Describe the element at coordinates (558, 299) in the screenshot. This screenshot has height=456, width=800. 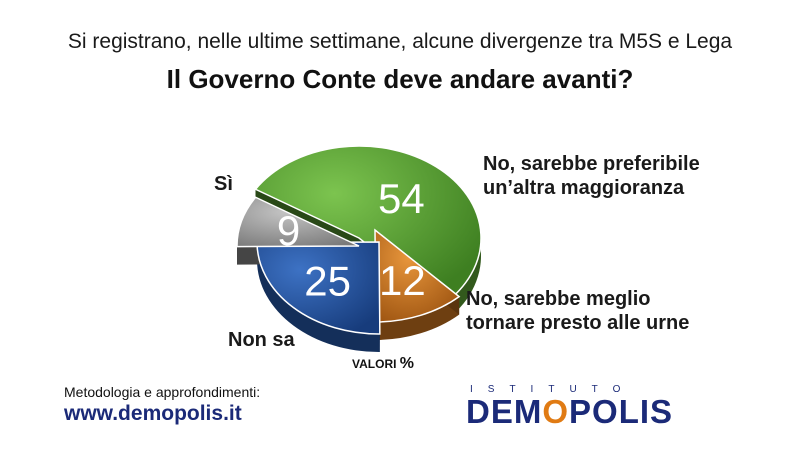
I see `label-tornare-alle-urne-line1: No, sarebbe meglio` at that location.